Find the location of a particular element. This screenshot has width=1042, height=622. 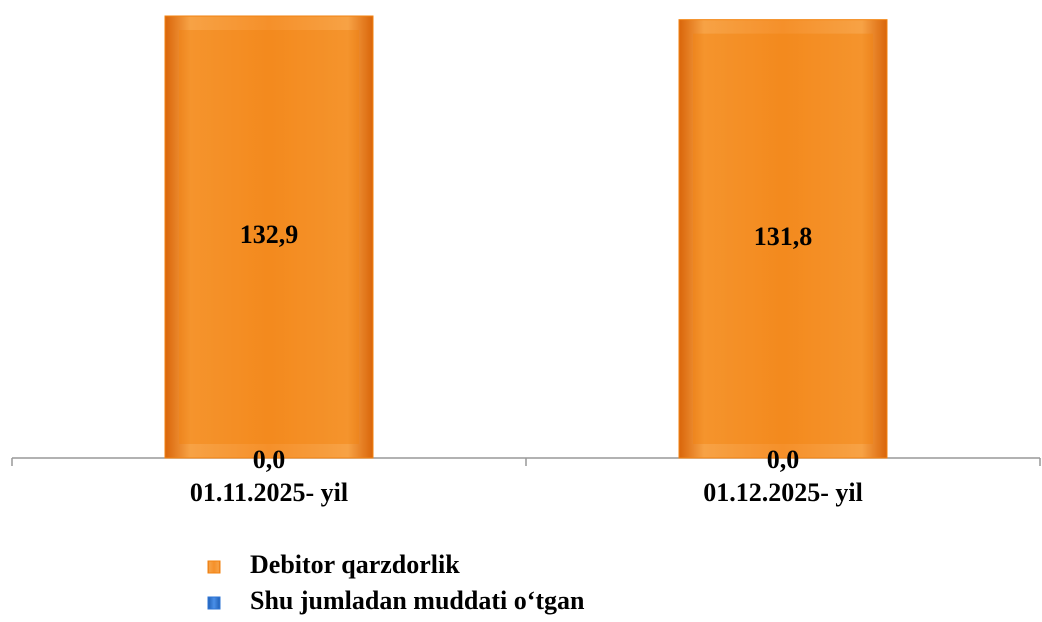

legend-label: Debitor qarzdorlik is located at coordinates (355, 564).